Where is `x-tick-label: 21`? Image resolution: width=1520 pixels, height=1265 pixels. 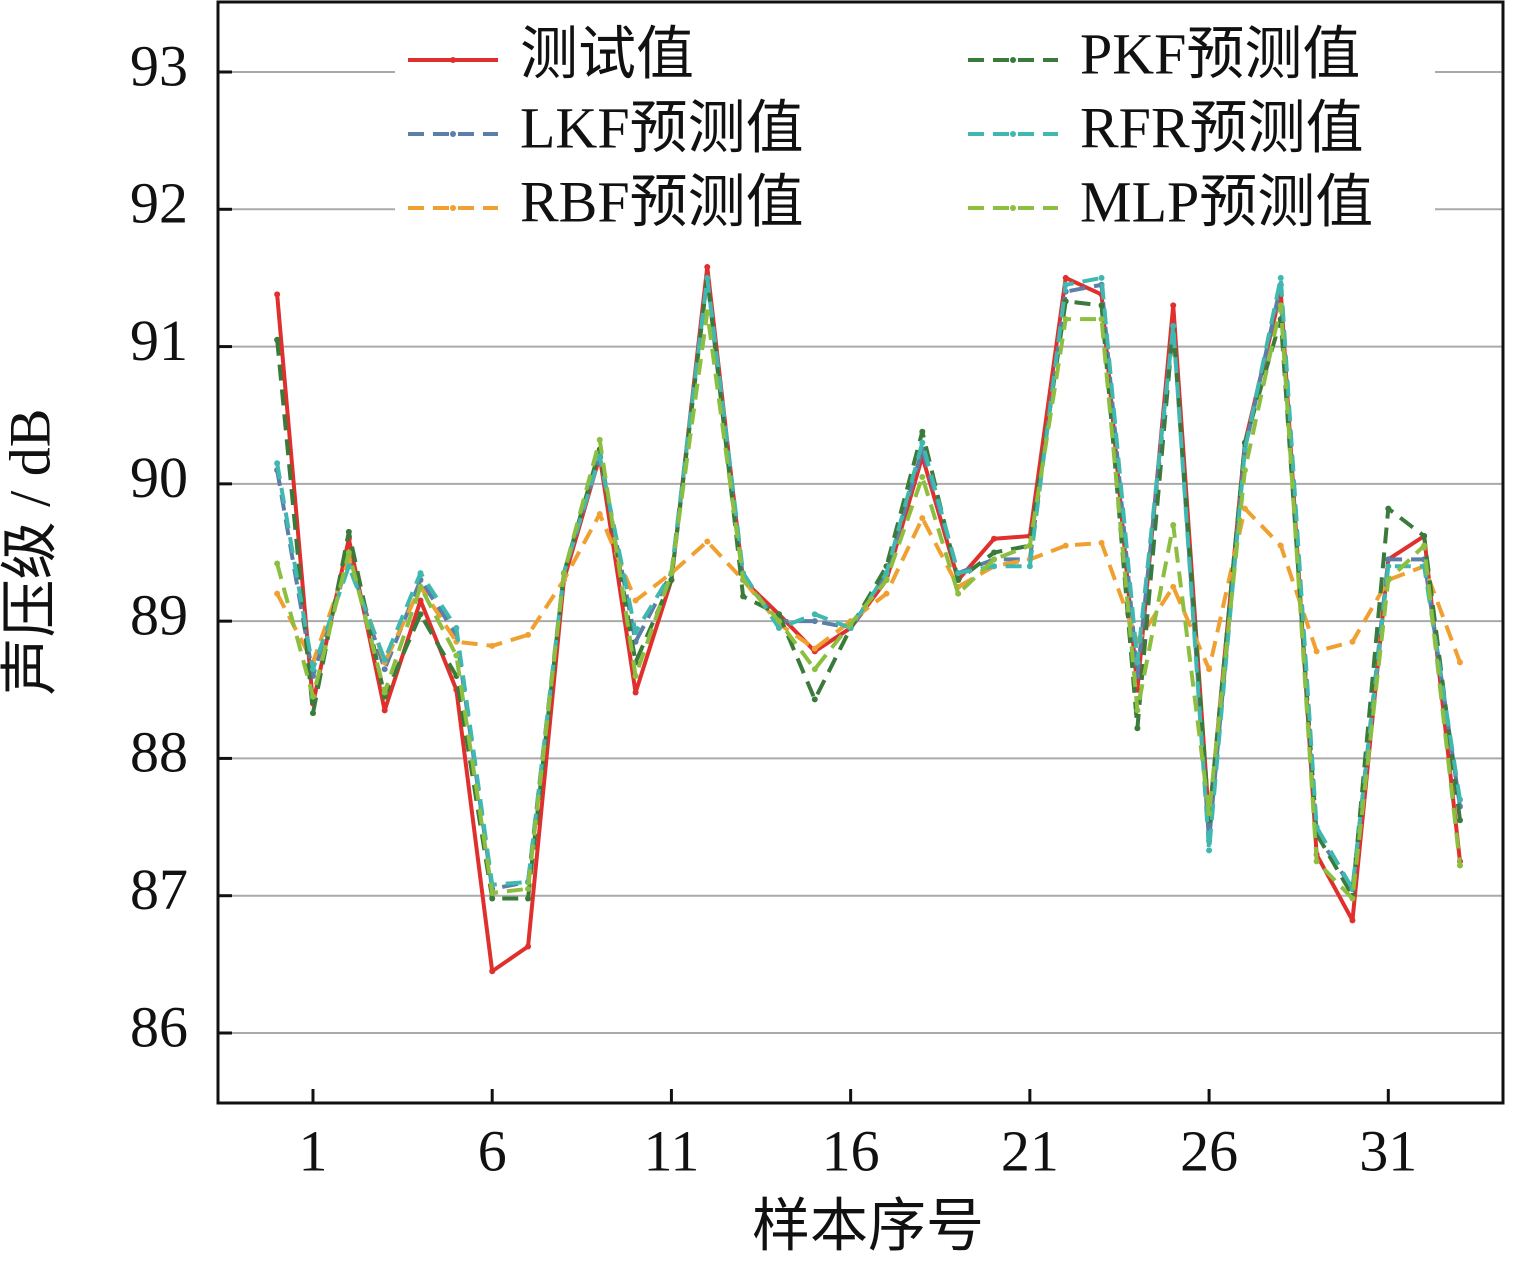
x-tick-label: 21 is located at coordinates (1030, 1150).